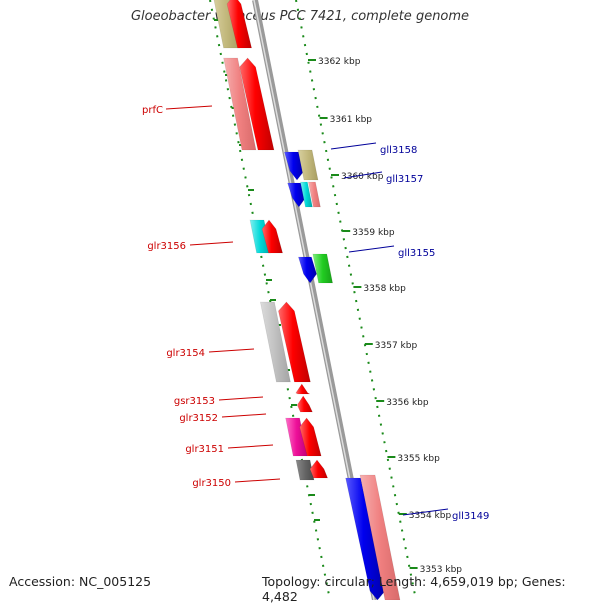  I want to click on gene-label-glr3152: glr3152, so click(198, 418).